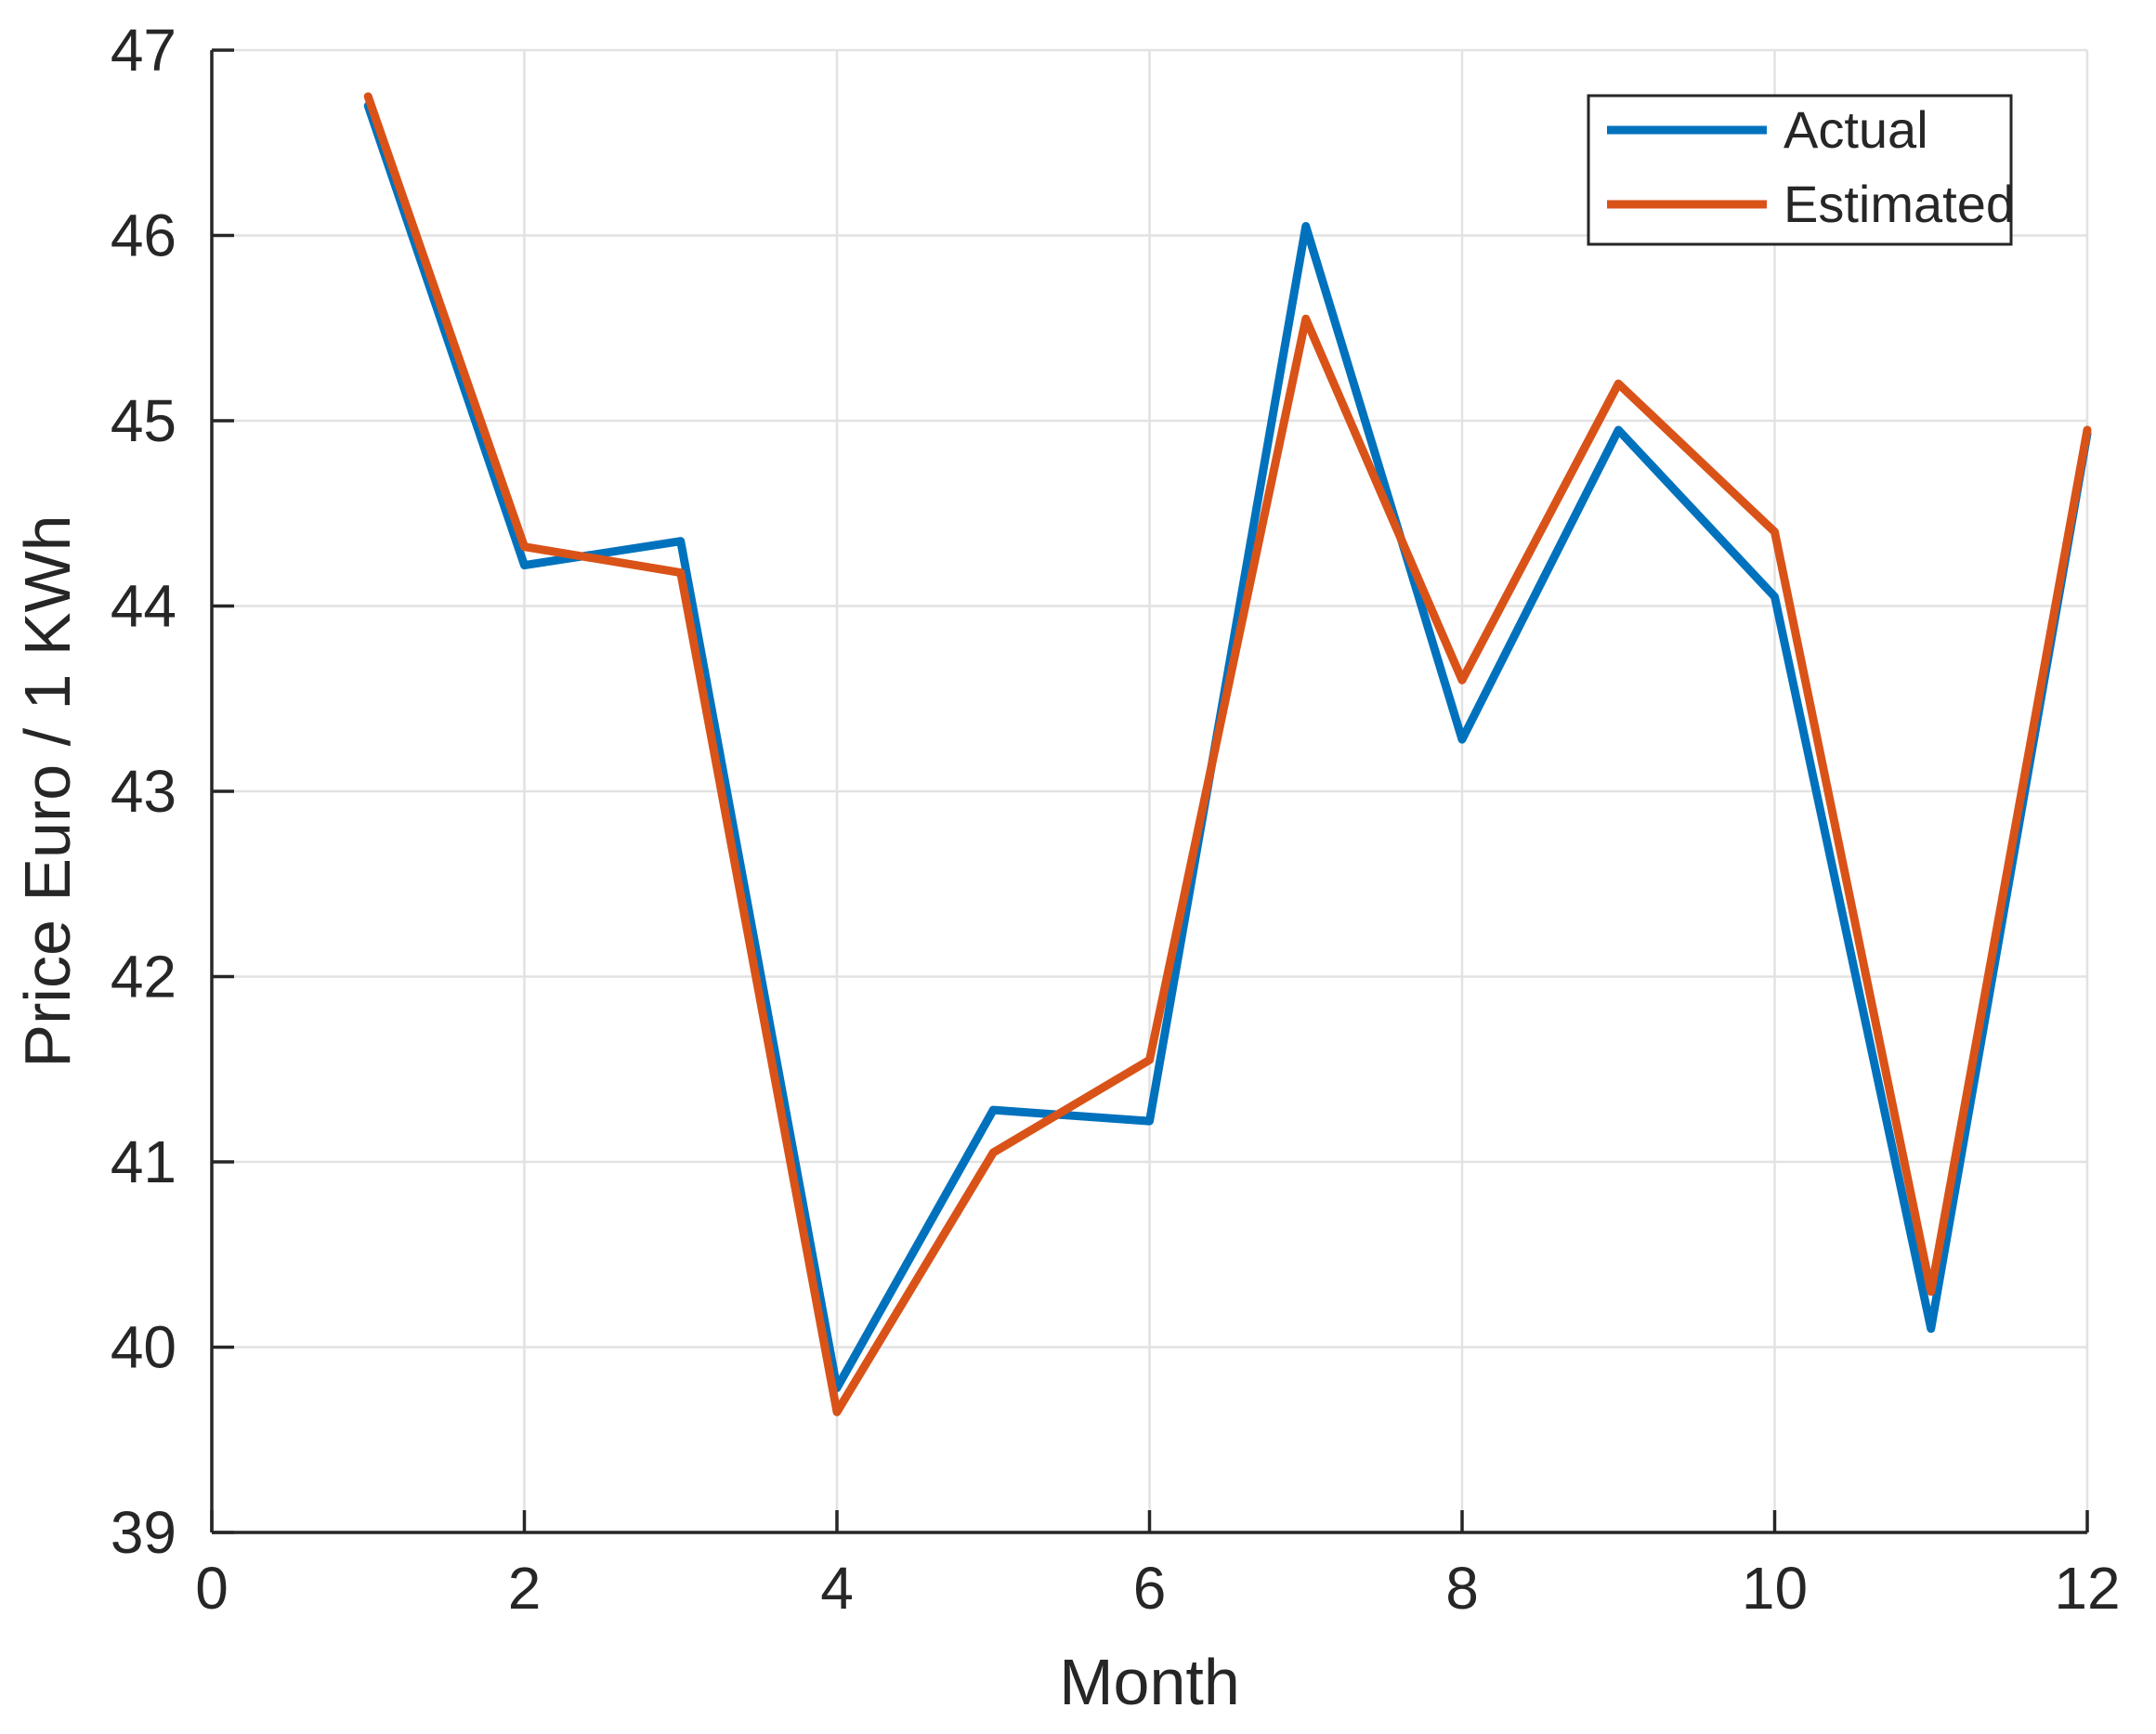  What do you see at coordinates (1856, 130) in the screenshot?
I see `legend-label-actual: Actual` at bounding box center [1856, 130].